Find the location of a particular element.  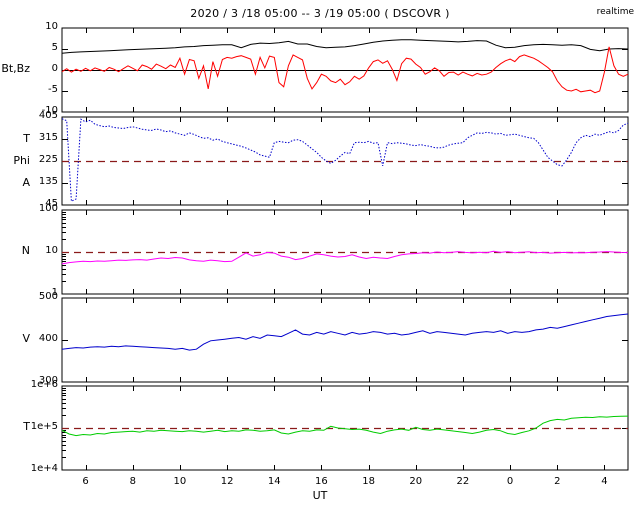

y-tick-label: 5 is located at coordinates (54, 47).